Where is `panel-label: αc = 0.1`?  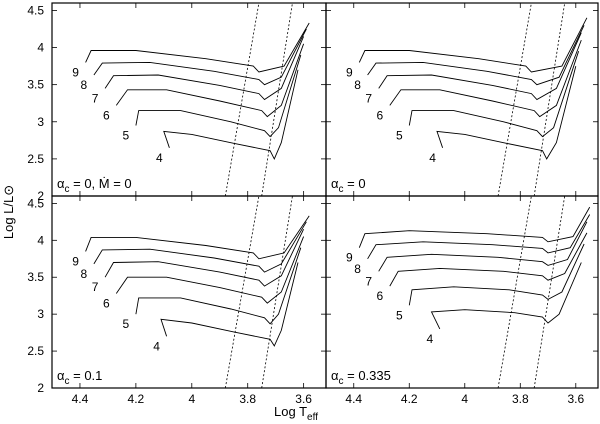
panel-label: αc = 0.1 is located at coordinates (79, 377).